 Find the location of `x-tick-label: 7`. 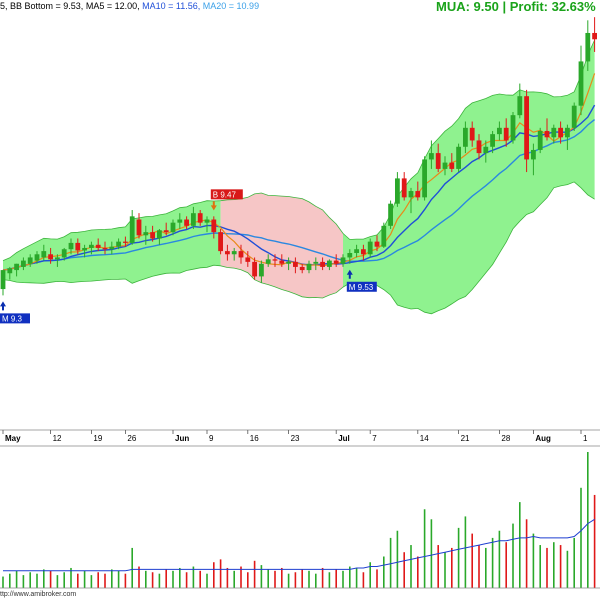

x-tick-label: 7 is located at coordinates (374, 438).